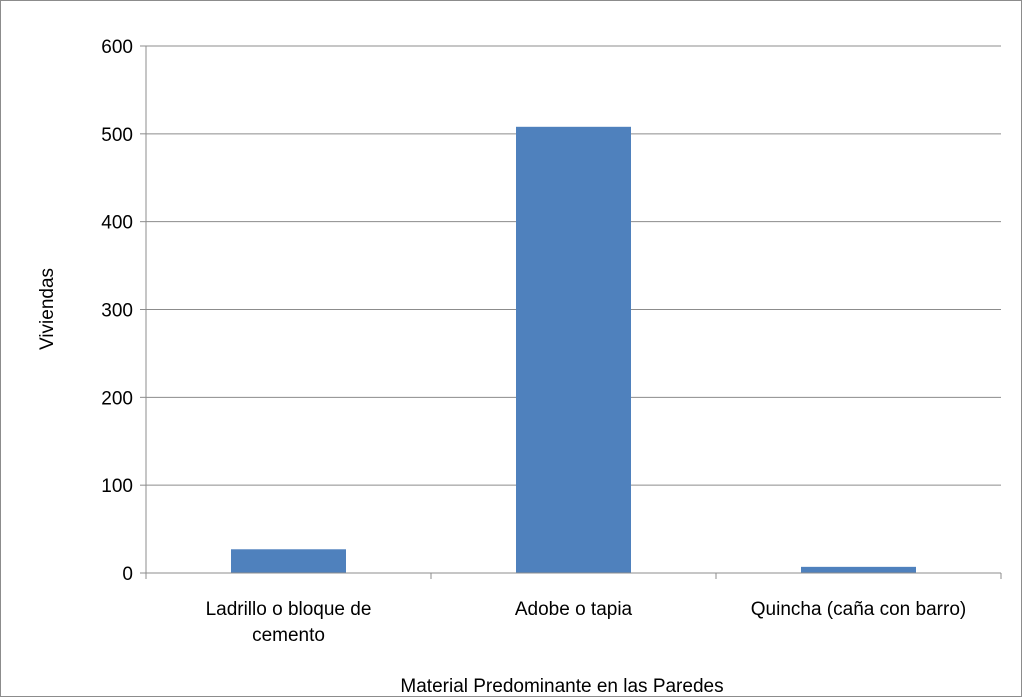 The image size is (1022, 698). Describe the element at coordinates (574, 609) in the screenshot. I see `x-tick-label: Adobe o tapia` at that location.